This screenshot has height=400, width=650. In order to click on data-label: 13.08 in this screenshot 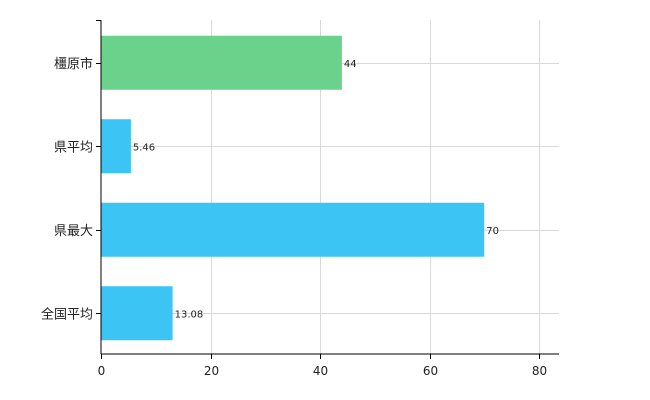, I will do `click(189, 314)`.